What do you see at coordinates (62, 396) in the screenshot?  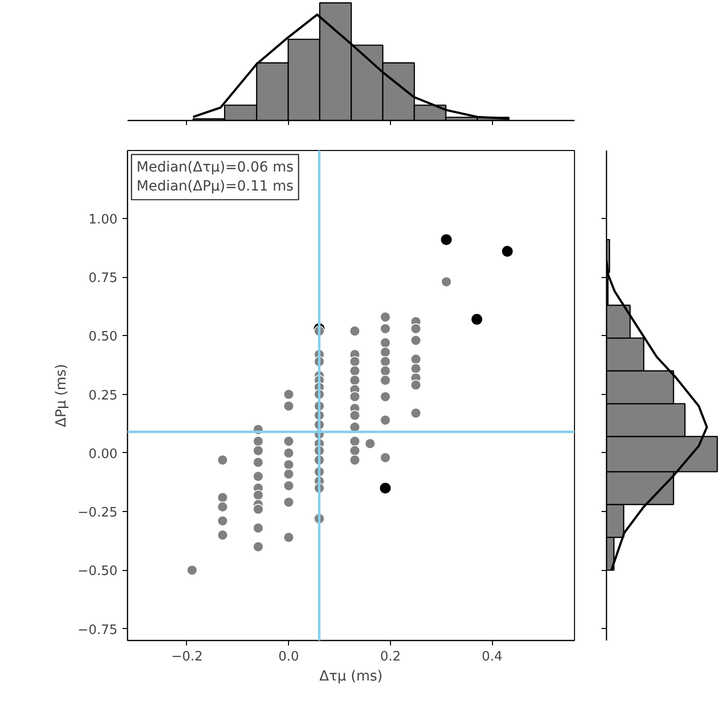 I see `y-axis-title: ΔPμ (ms)` at bounding box center [62, 396].